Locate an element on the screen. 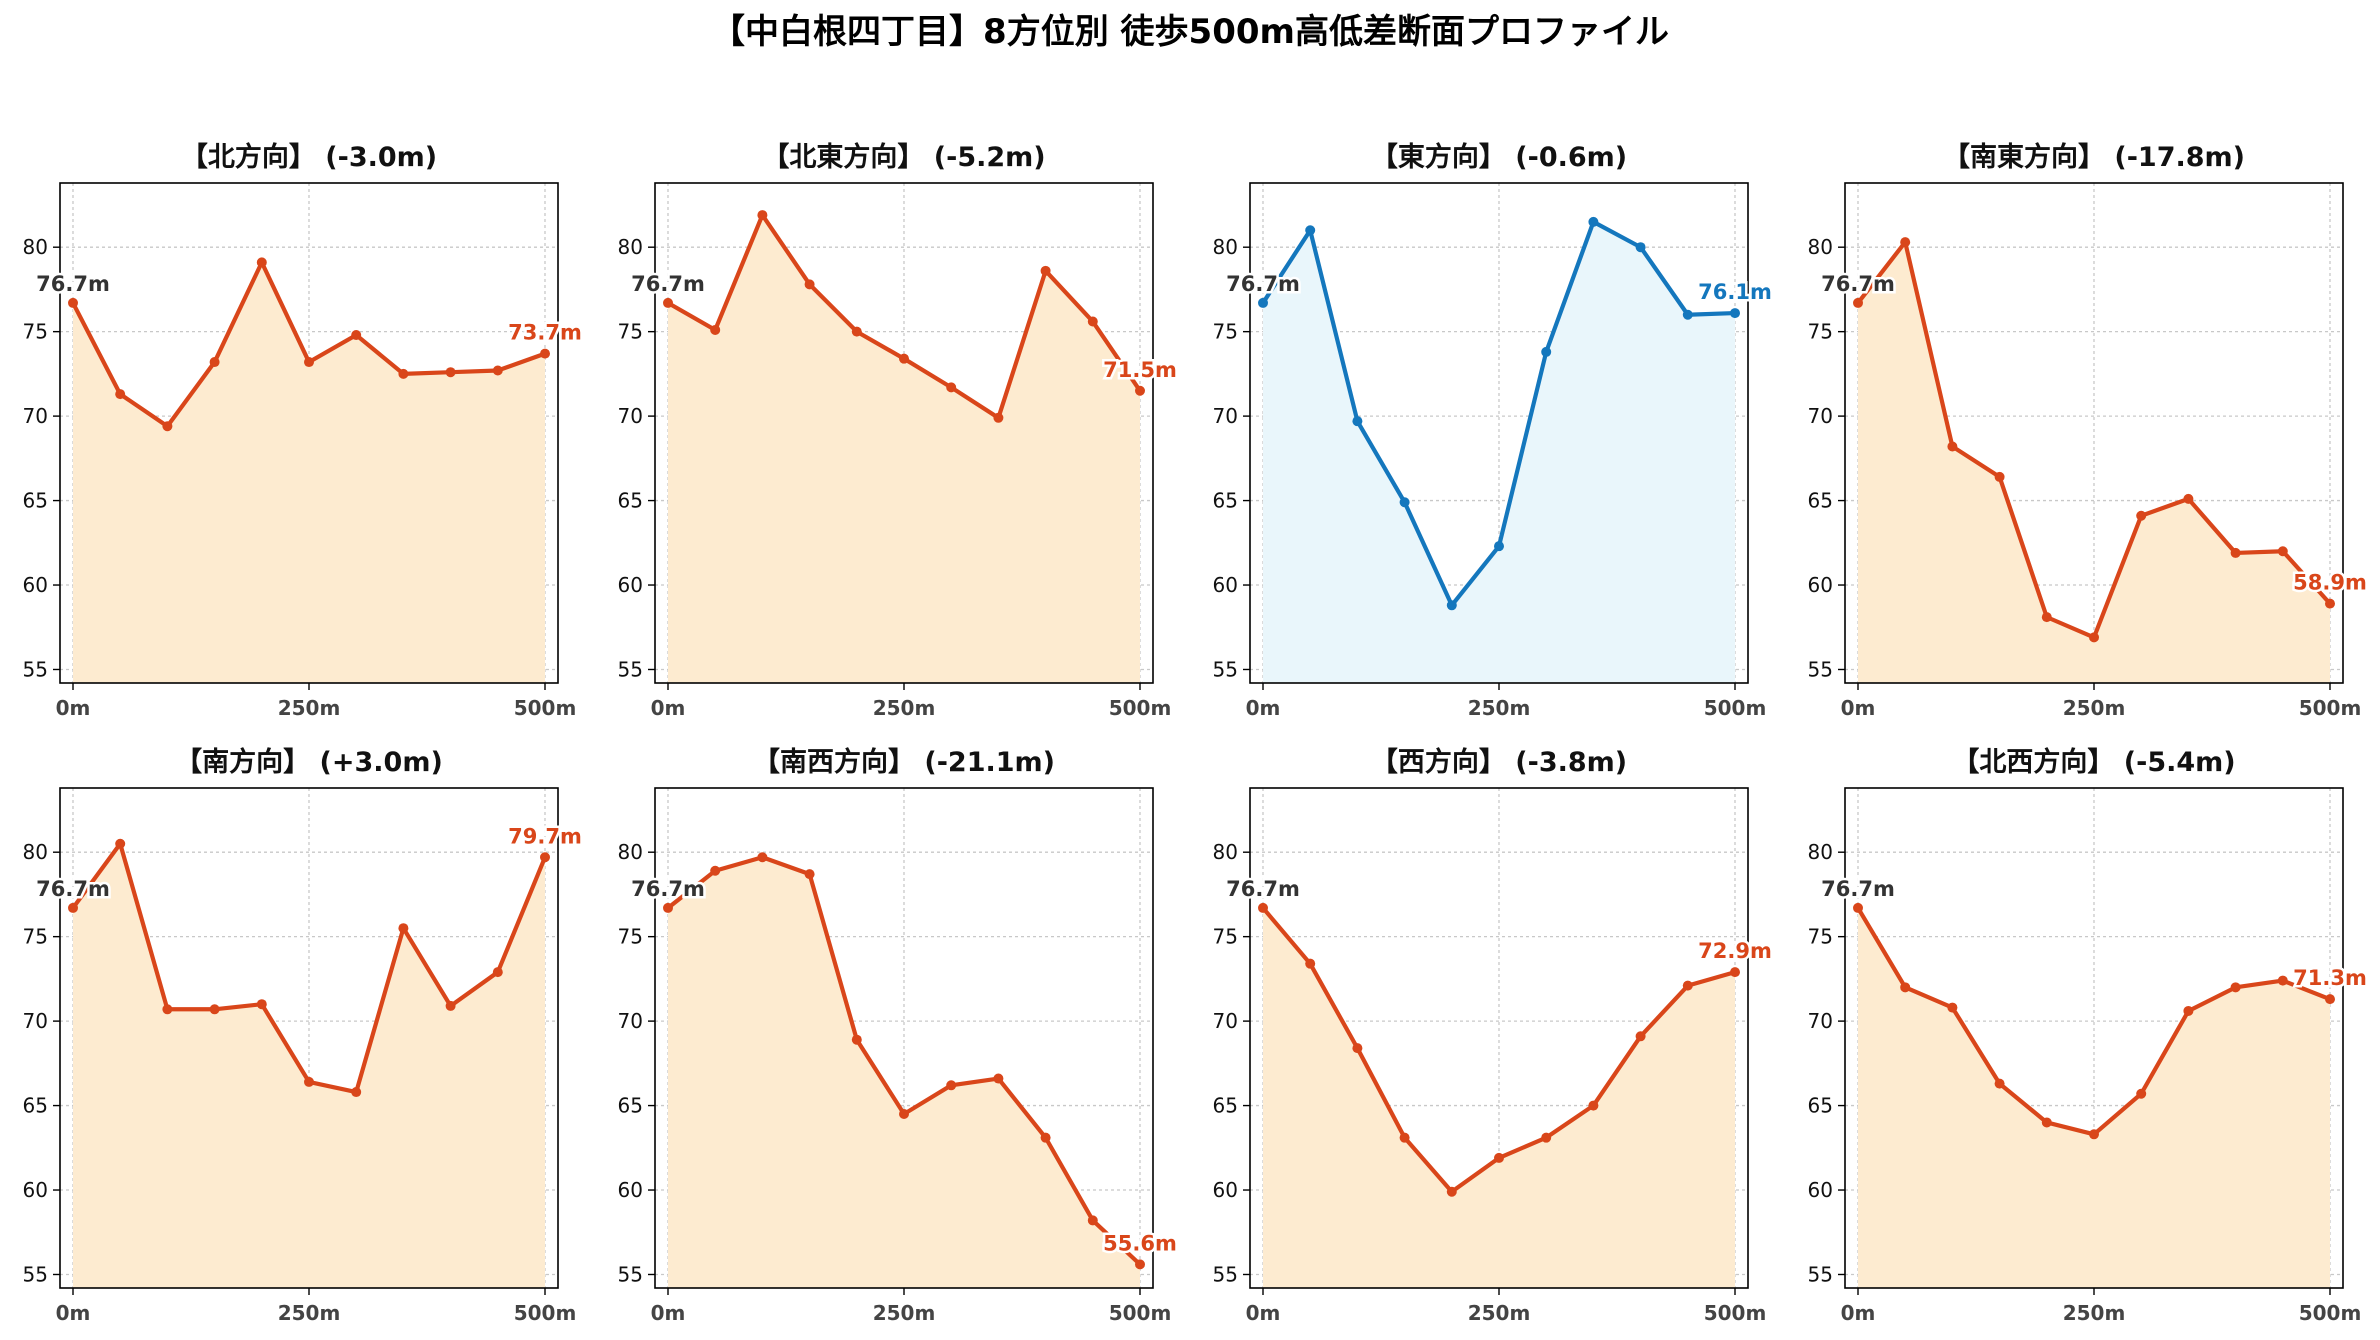 Image resolution: width=2380 pixels, height=1340 pixels. figure-title: 【中白根四丁目】8方位別 徒歩500m高低差断面プロファイル is located at coordinates (1190, 32).